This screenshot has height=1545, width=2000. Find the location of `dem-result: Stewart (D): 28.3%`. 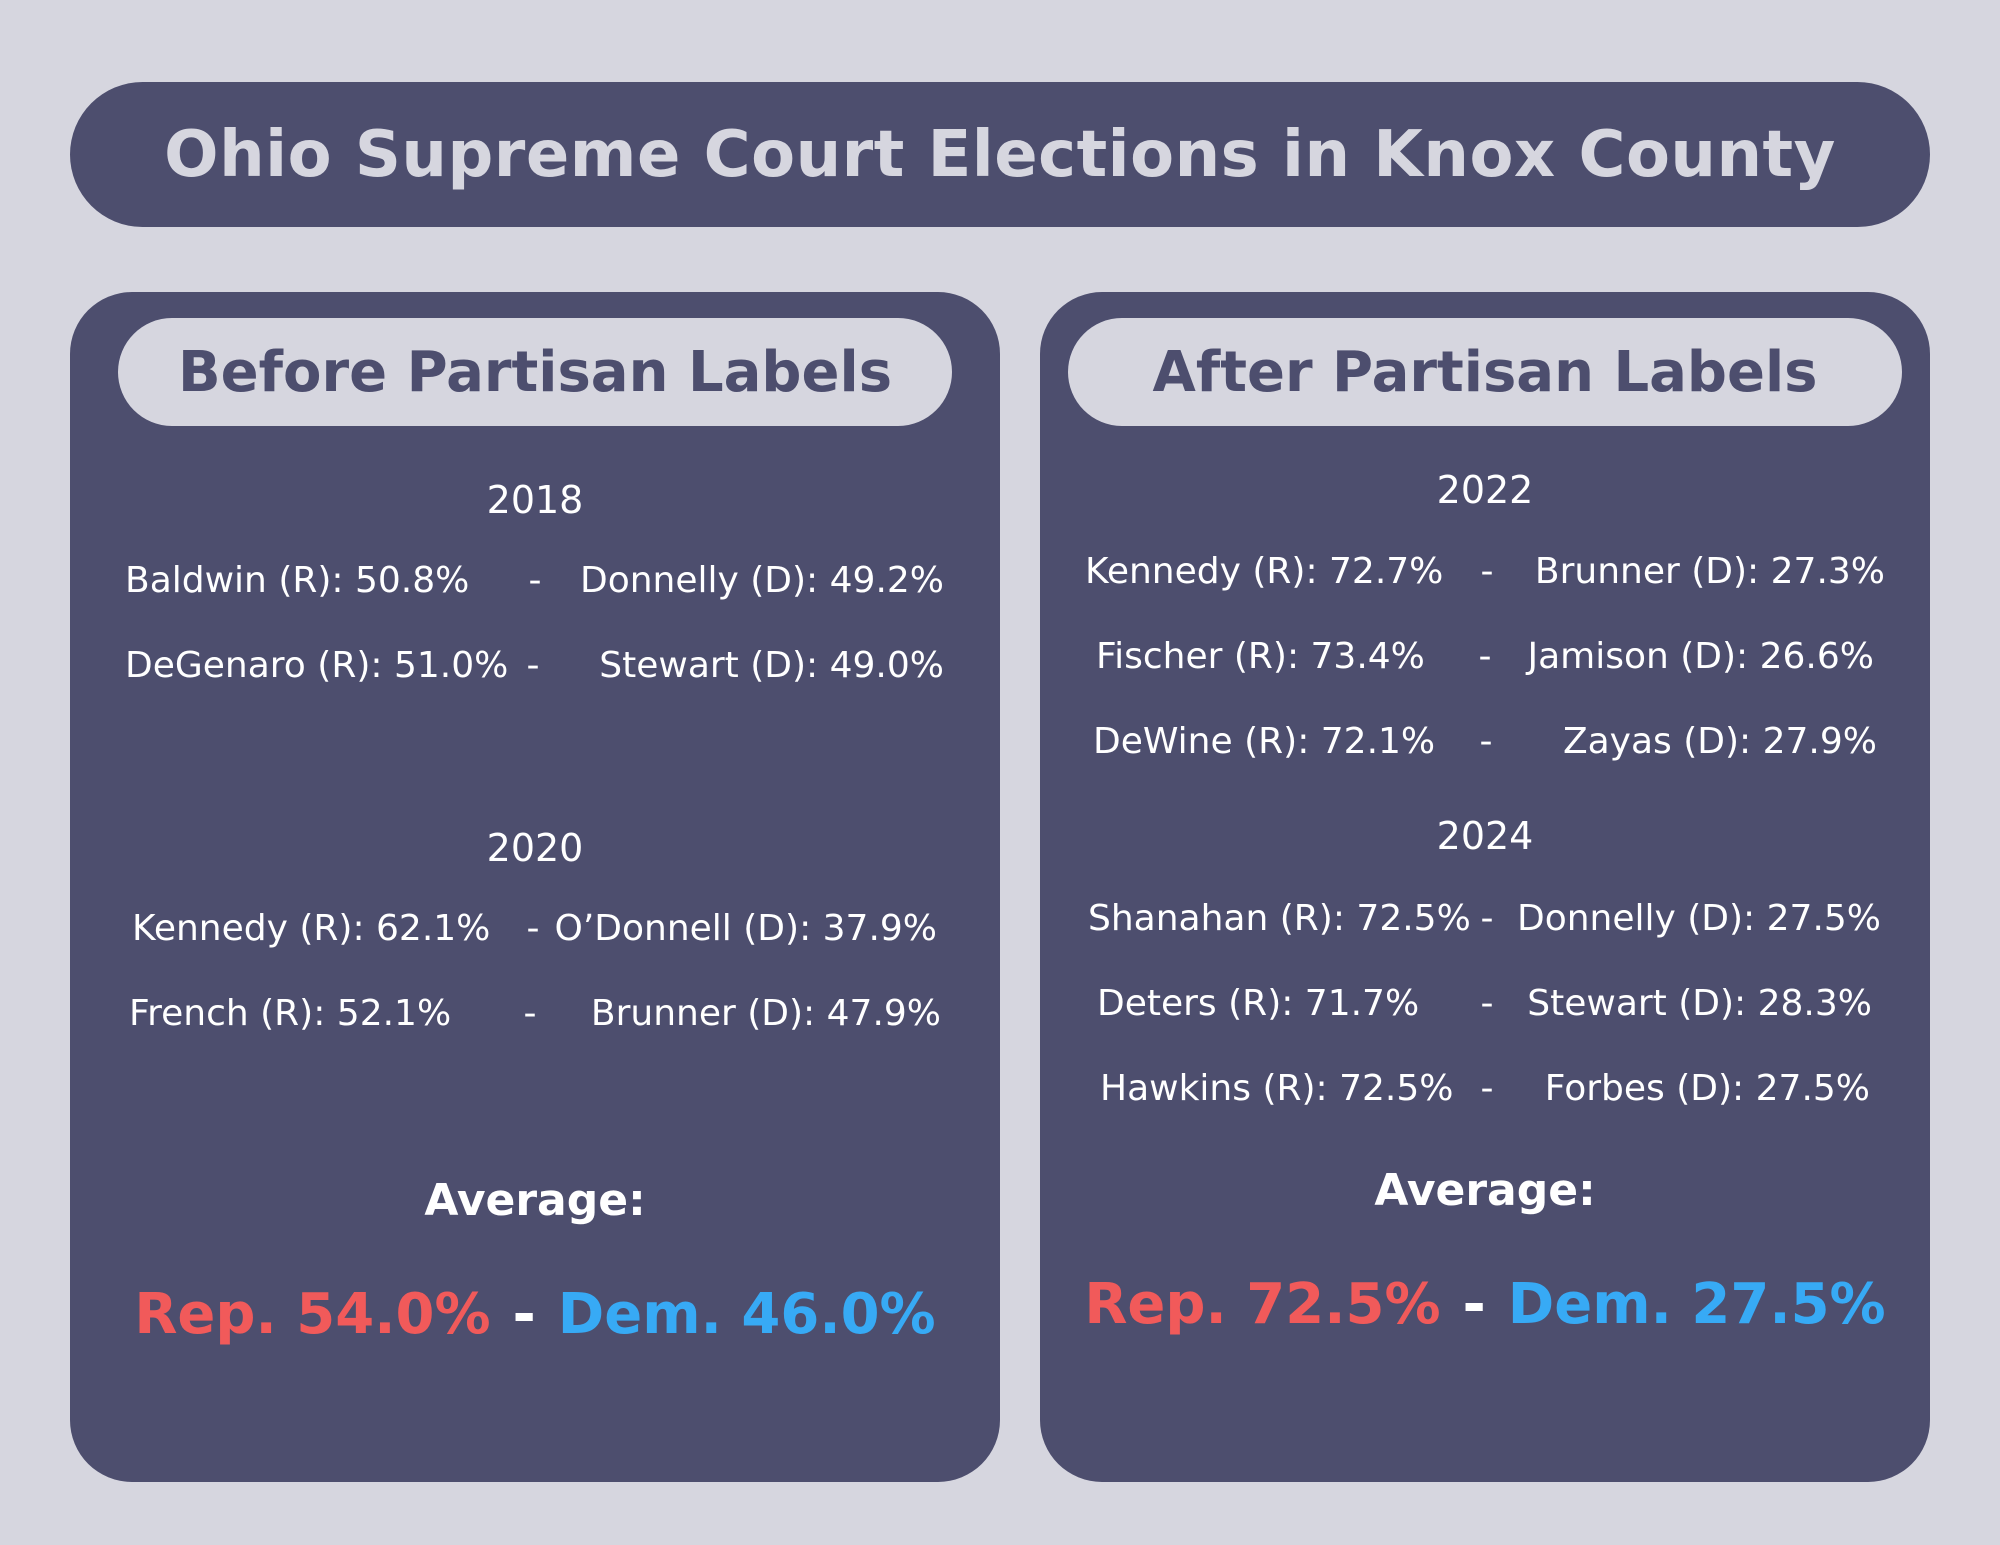

dem-result: Stewart (D): 28.3% is located at coordinates (1699, 1003).